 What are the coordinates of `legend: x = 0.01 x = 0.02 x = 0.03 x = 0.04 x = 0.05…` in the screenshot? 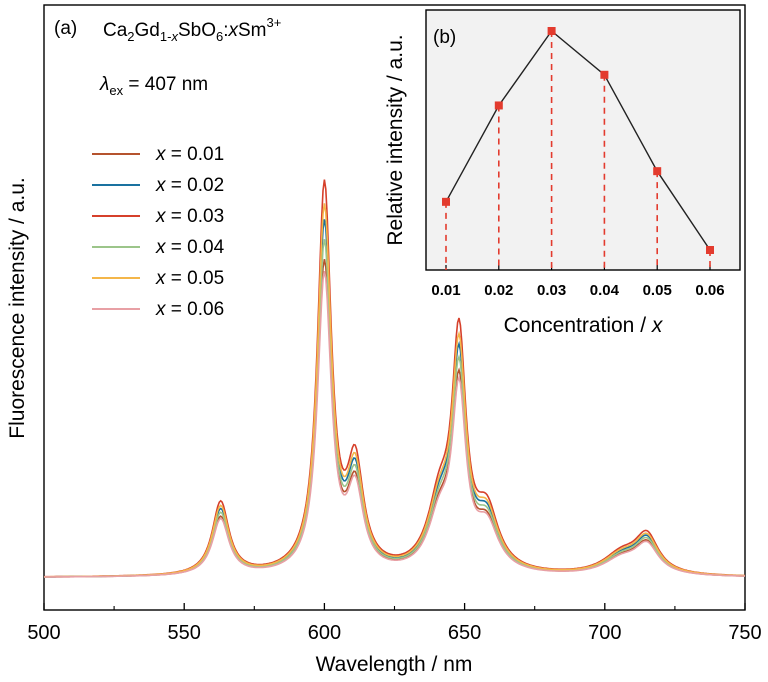 It's located at (158, 232).